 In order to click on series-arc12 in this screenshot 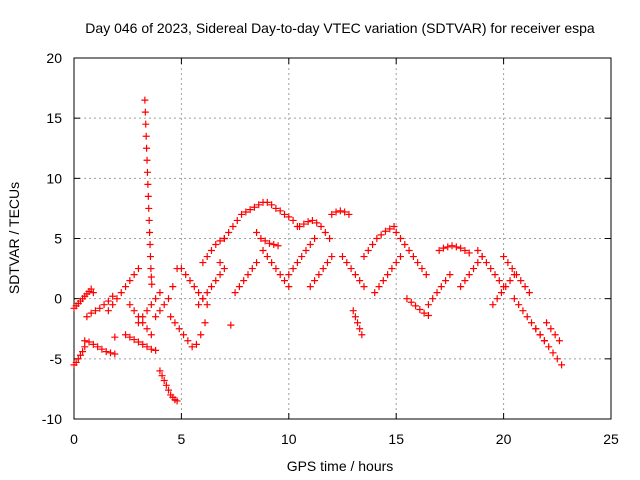, I will do `click(194, 287)`.